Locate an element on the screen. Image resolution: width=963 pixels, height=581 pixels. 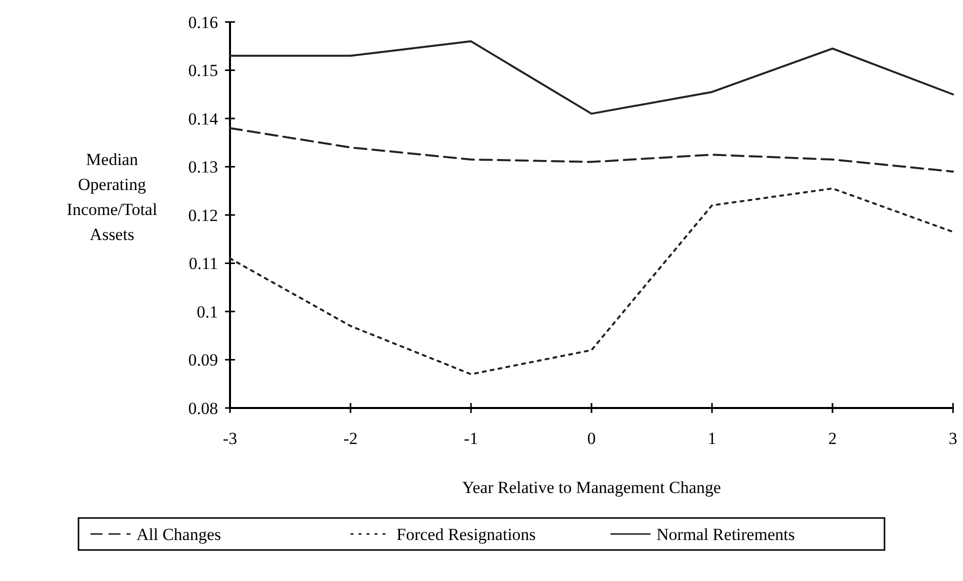
y-tick-label: 0.1 is located at coordinates (207, 312).